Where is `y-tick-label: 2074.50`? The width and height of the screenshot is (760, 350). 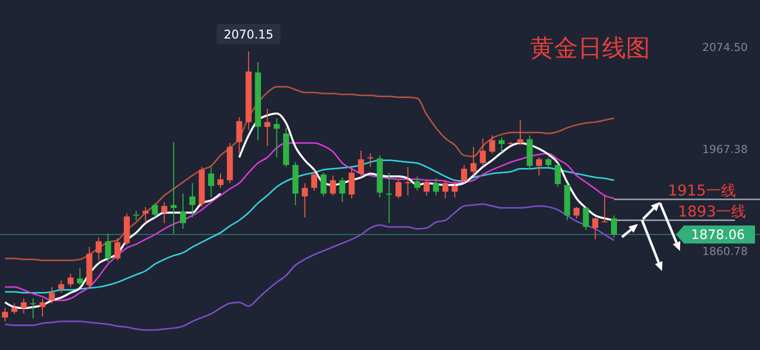
y-tick-label: 2074.50 is located at coordinates (725, 47).